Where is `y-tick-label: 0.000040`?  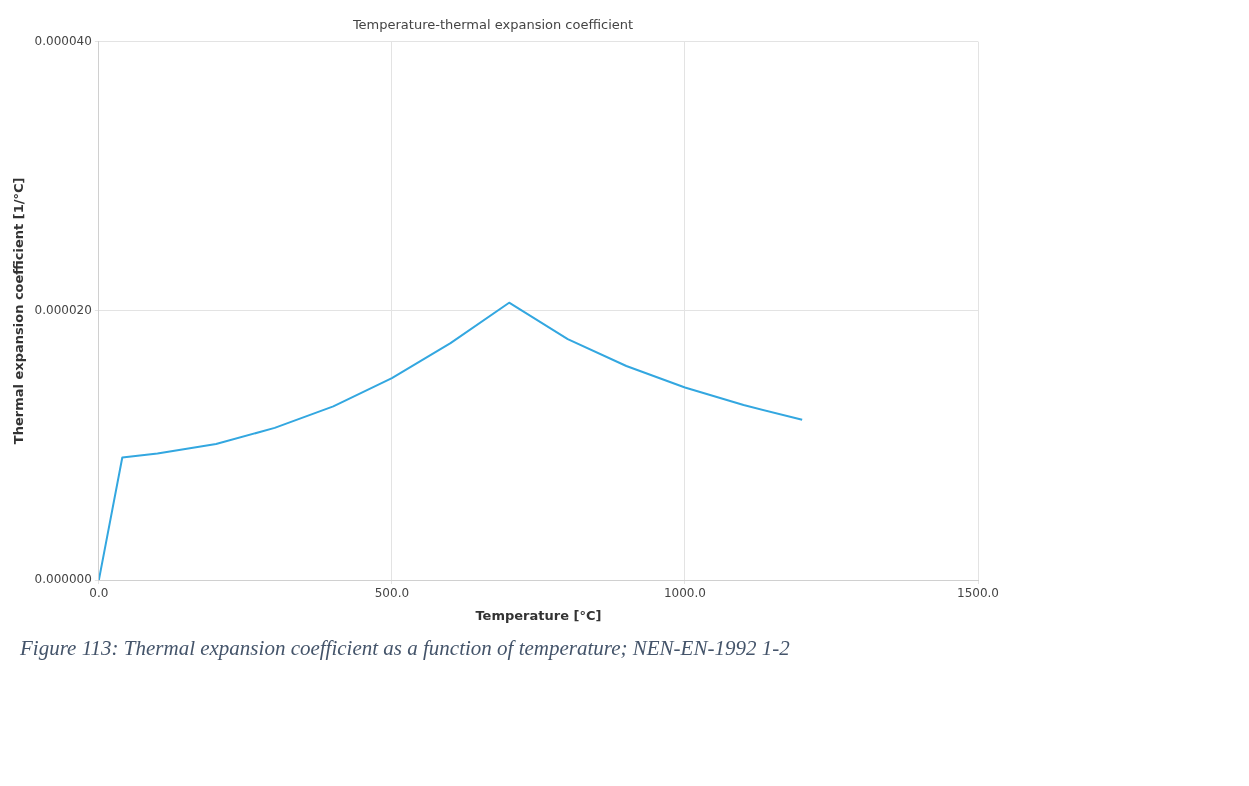 y-tick-label: 0.000040 is located at coordinates (63, 40).